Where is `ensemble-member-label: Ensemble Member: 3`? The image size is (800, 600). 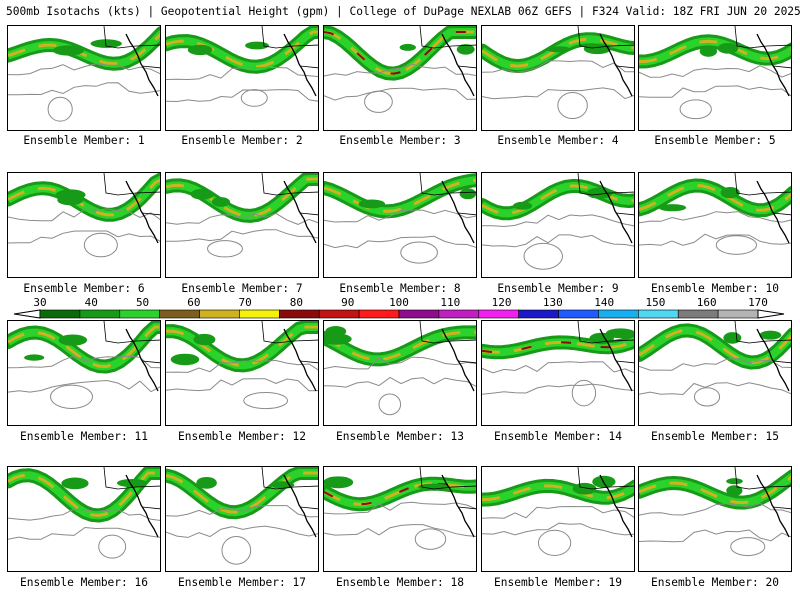 ensemble-member-label: Ensemble Member: 3 is located at coordinates (400, 140).